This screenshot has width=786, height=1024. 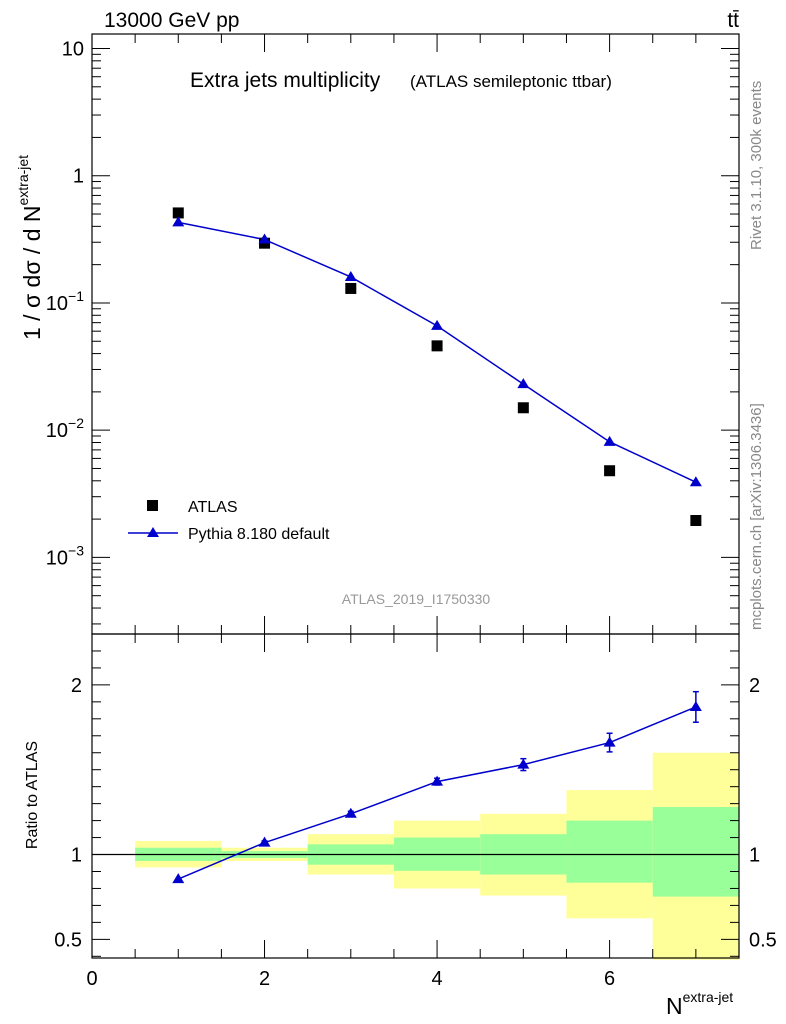 I want to click on main-y-axis-label-text: 1 / σ dσ / d N, so click(x=32, y=273).